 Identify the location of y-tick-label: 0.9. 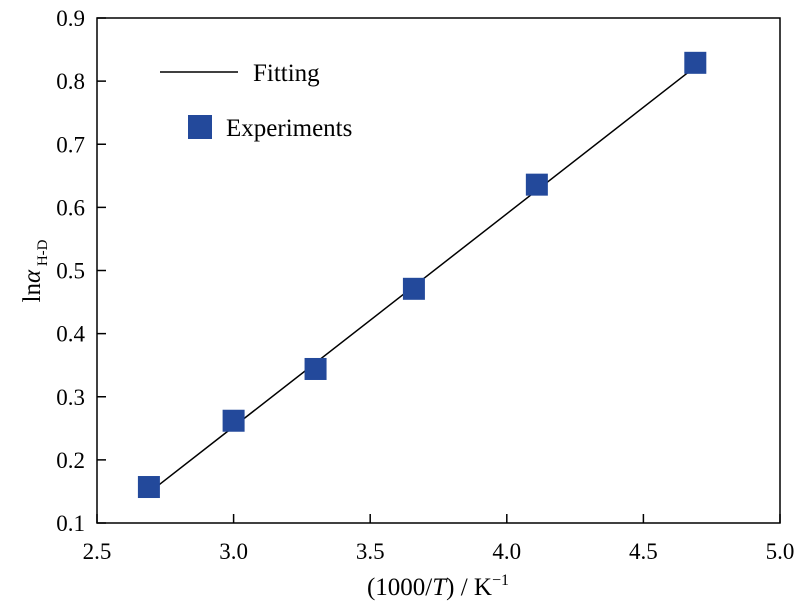
(70, 18).